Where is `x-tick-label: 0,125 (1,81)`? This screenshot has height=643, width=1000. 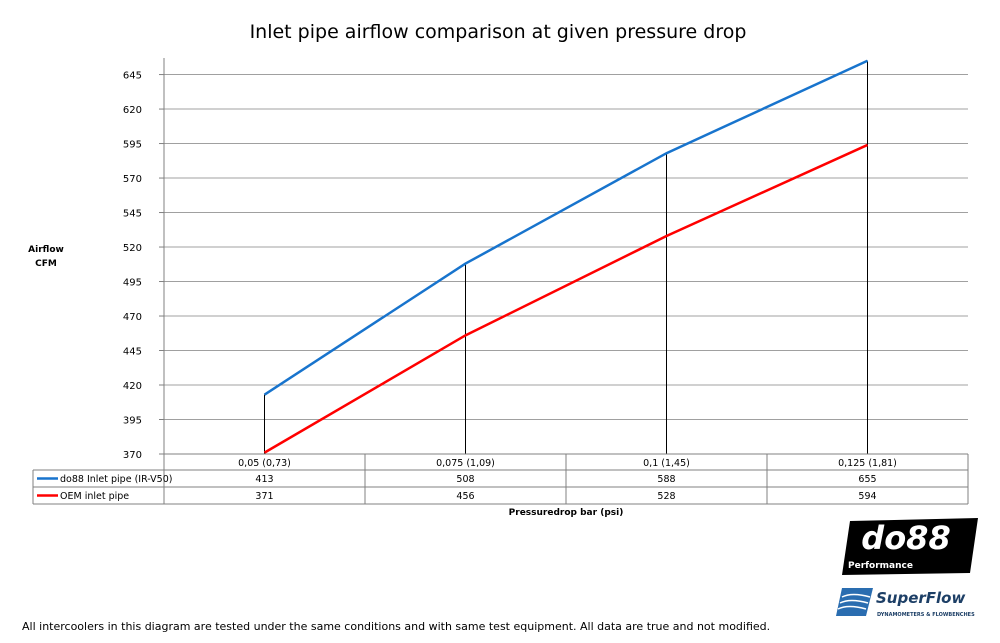 x-tick-label: 0,125 (1,81) is located at coordinates (867, 463).